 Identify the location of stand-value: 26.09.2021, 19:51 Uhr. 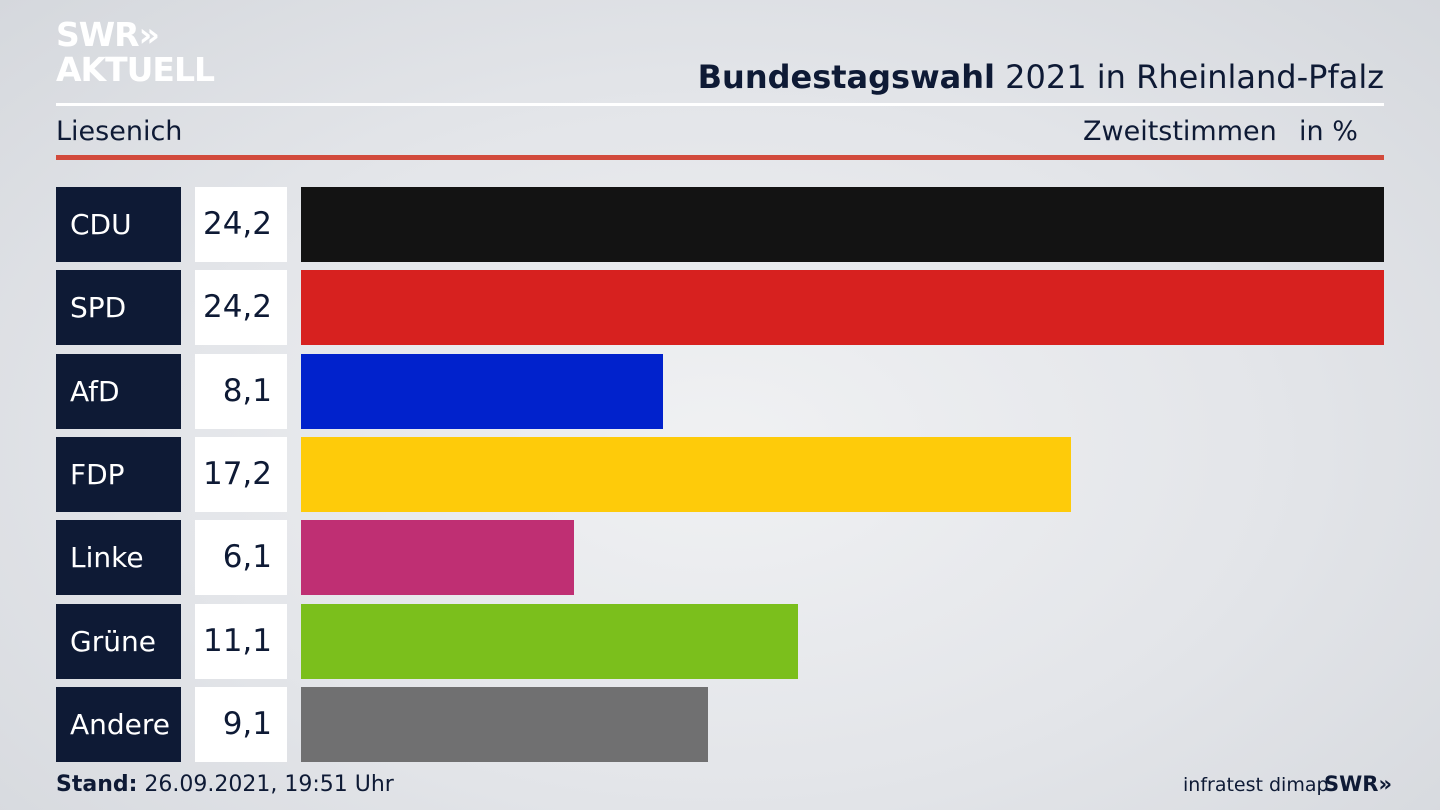
(265, 784).